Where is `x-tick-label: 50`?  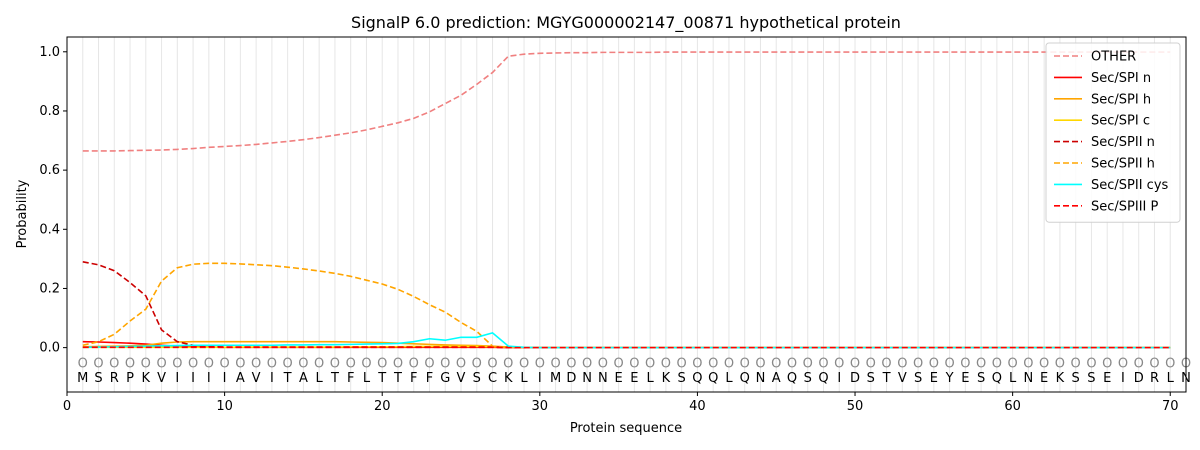 x-tick-label: 50 is located at coordinates (855, 406).